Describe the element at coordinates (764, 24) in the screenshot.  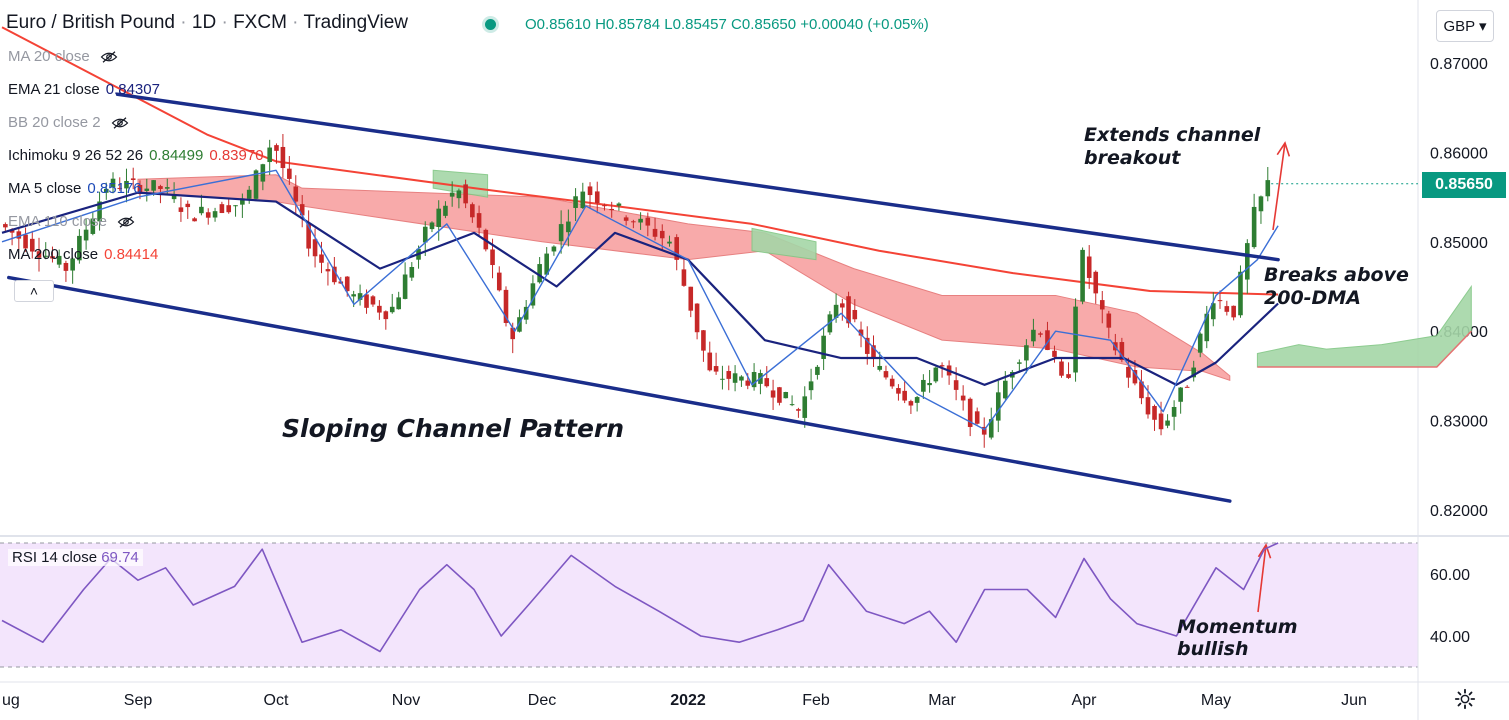
I see `close-value: C0.85650` at that location.